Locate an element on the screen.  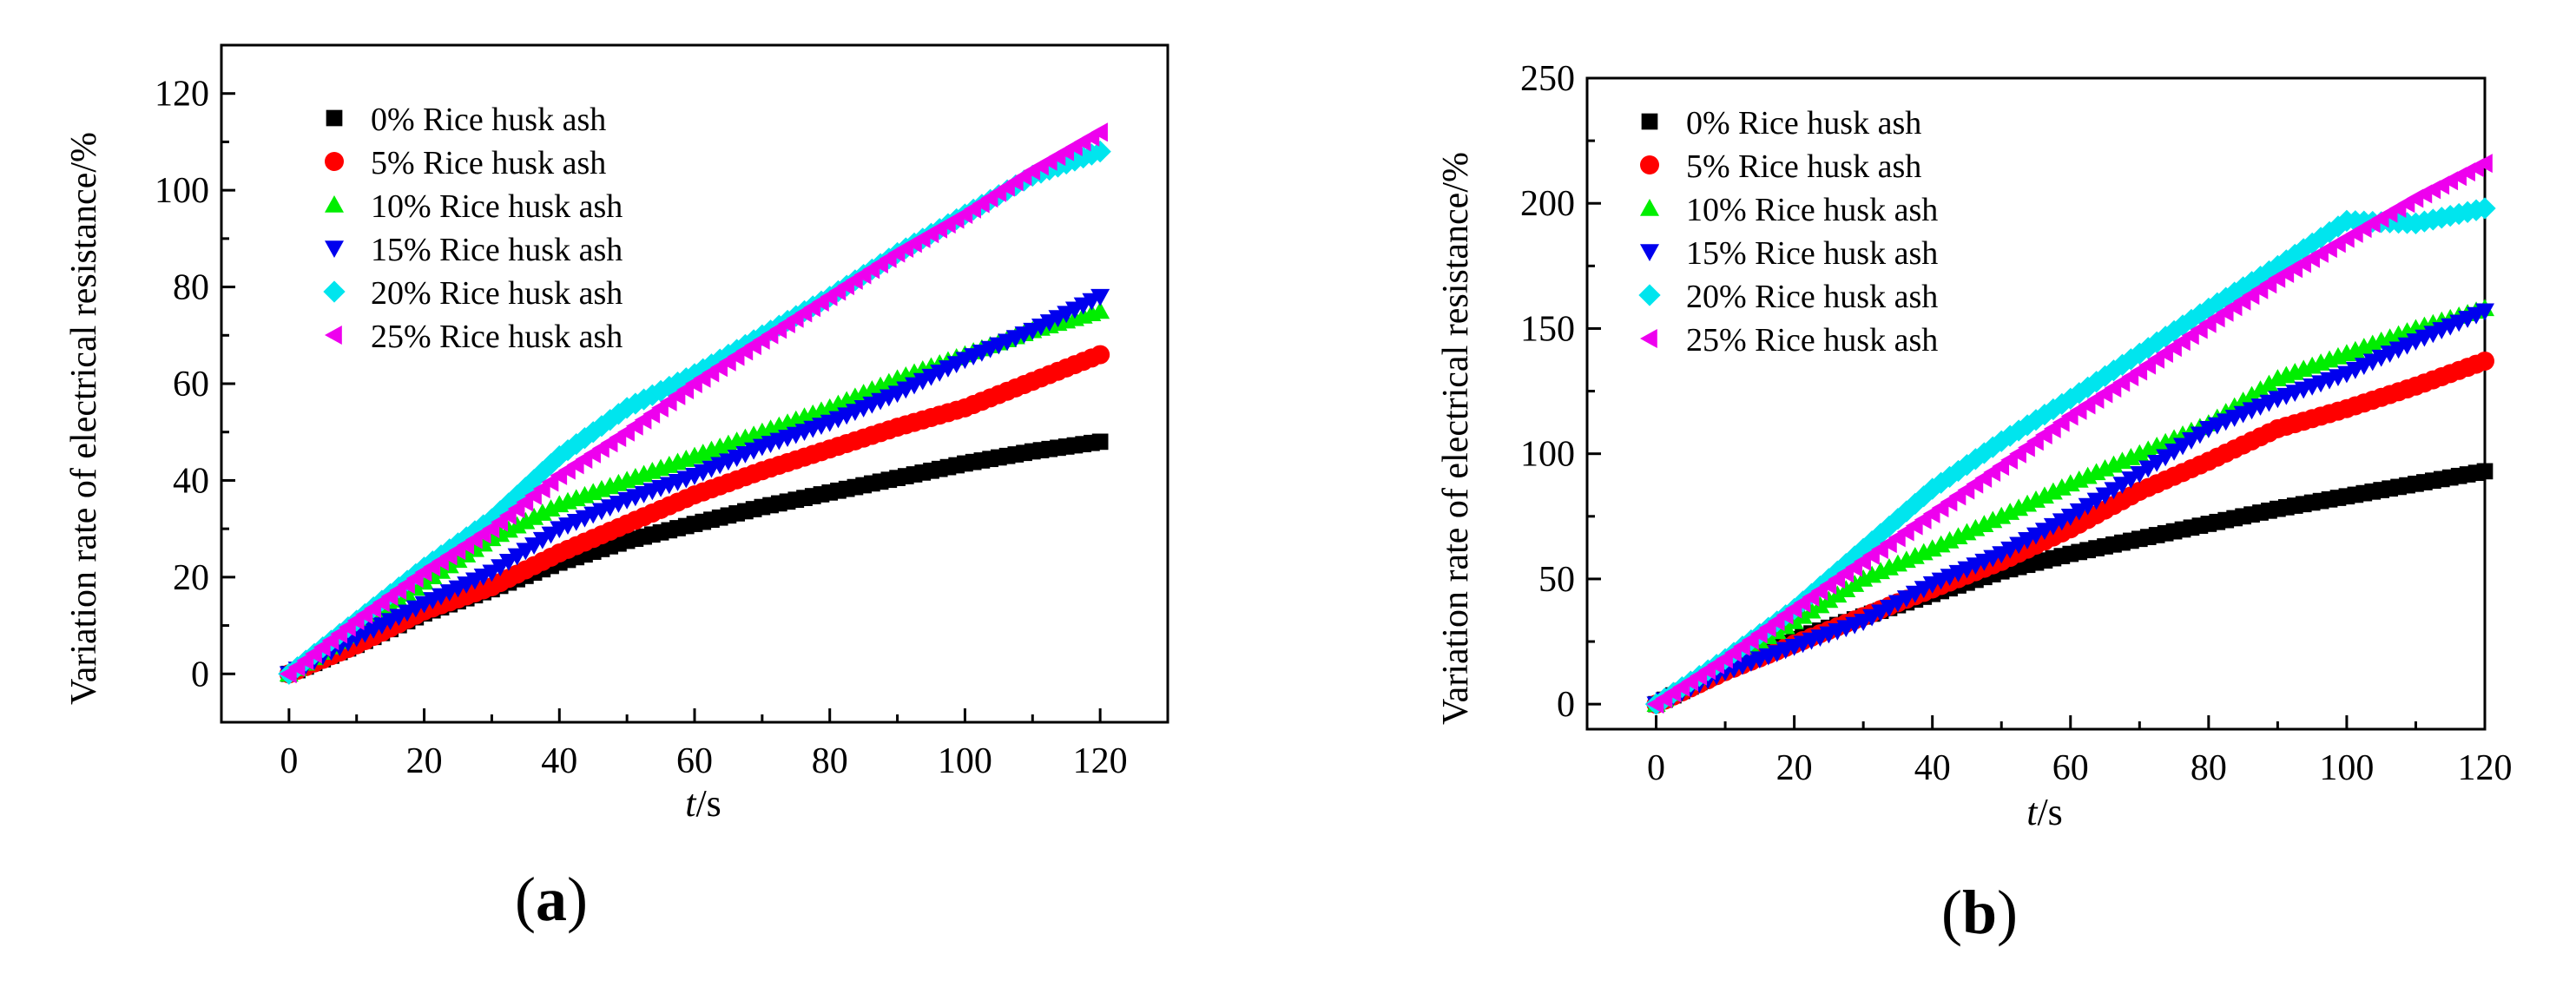
panel-label-close: ) is located at coordinates (2007, 912).